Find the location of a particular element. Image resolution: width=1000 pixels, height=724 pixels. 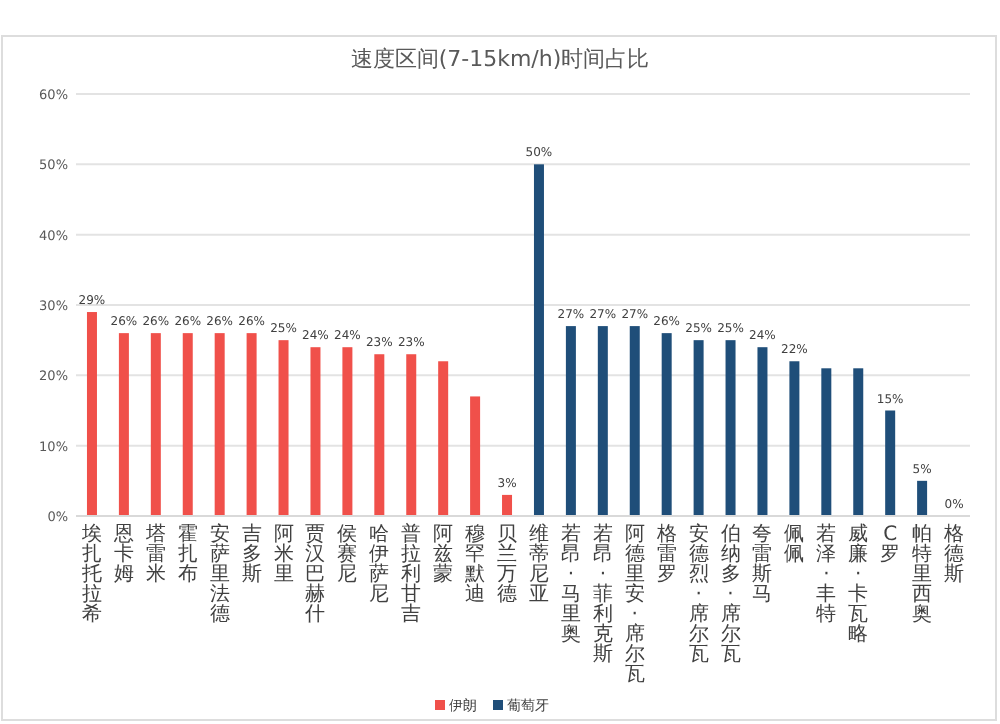

x-tick-label: 恩卡姆 is located at coordinates (122, 555).